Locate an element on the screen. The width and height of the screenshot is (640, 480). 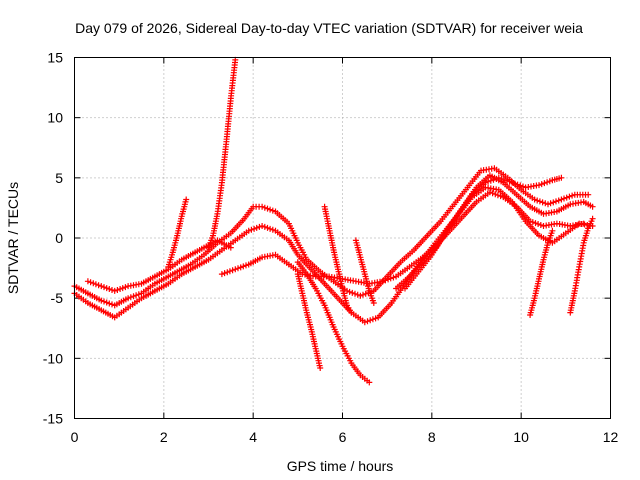
x-tick-label: 2 is located at coordinates (164, 437).